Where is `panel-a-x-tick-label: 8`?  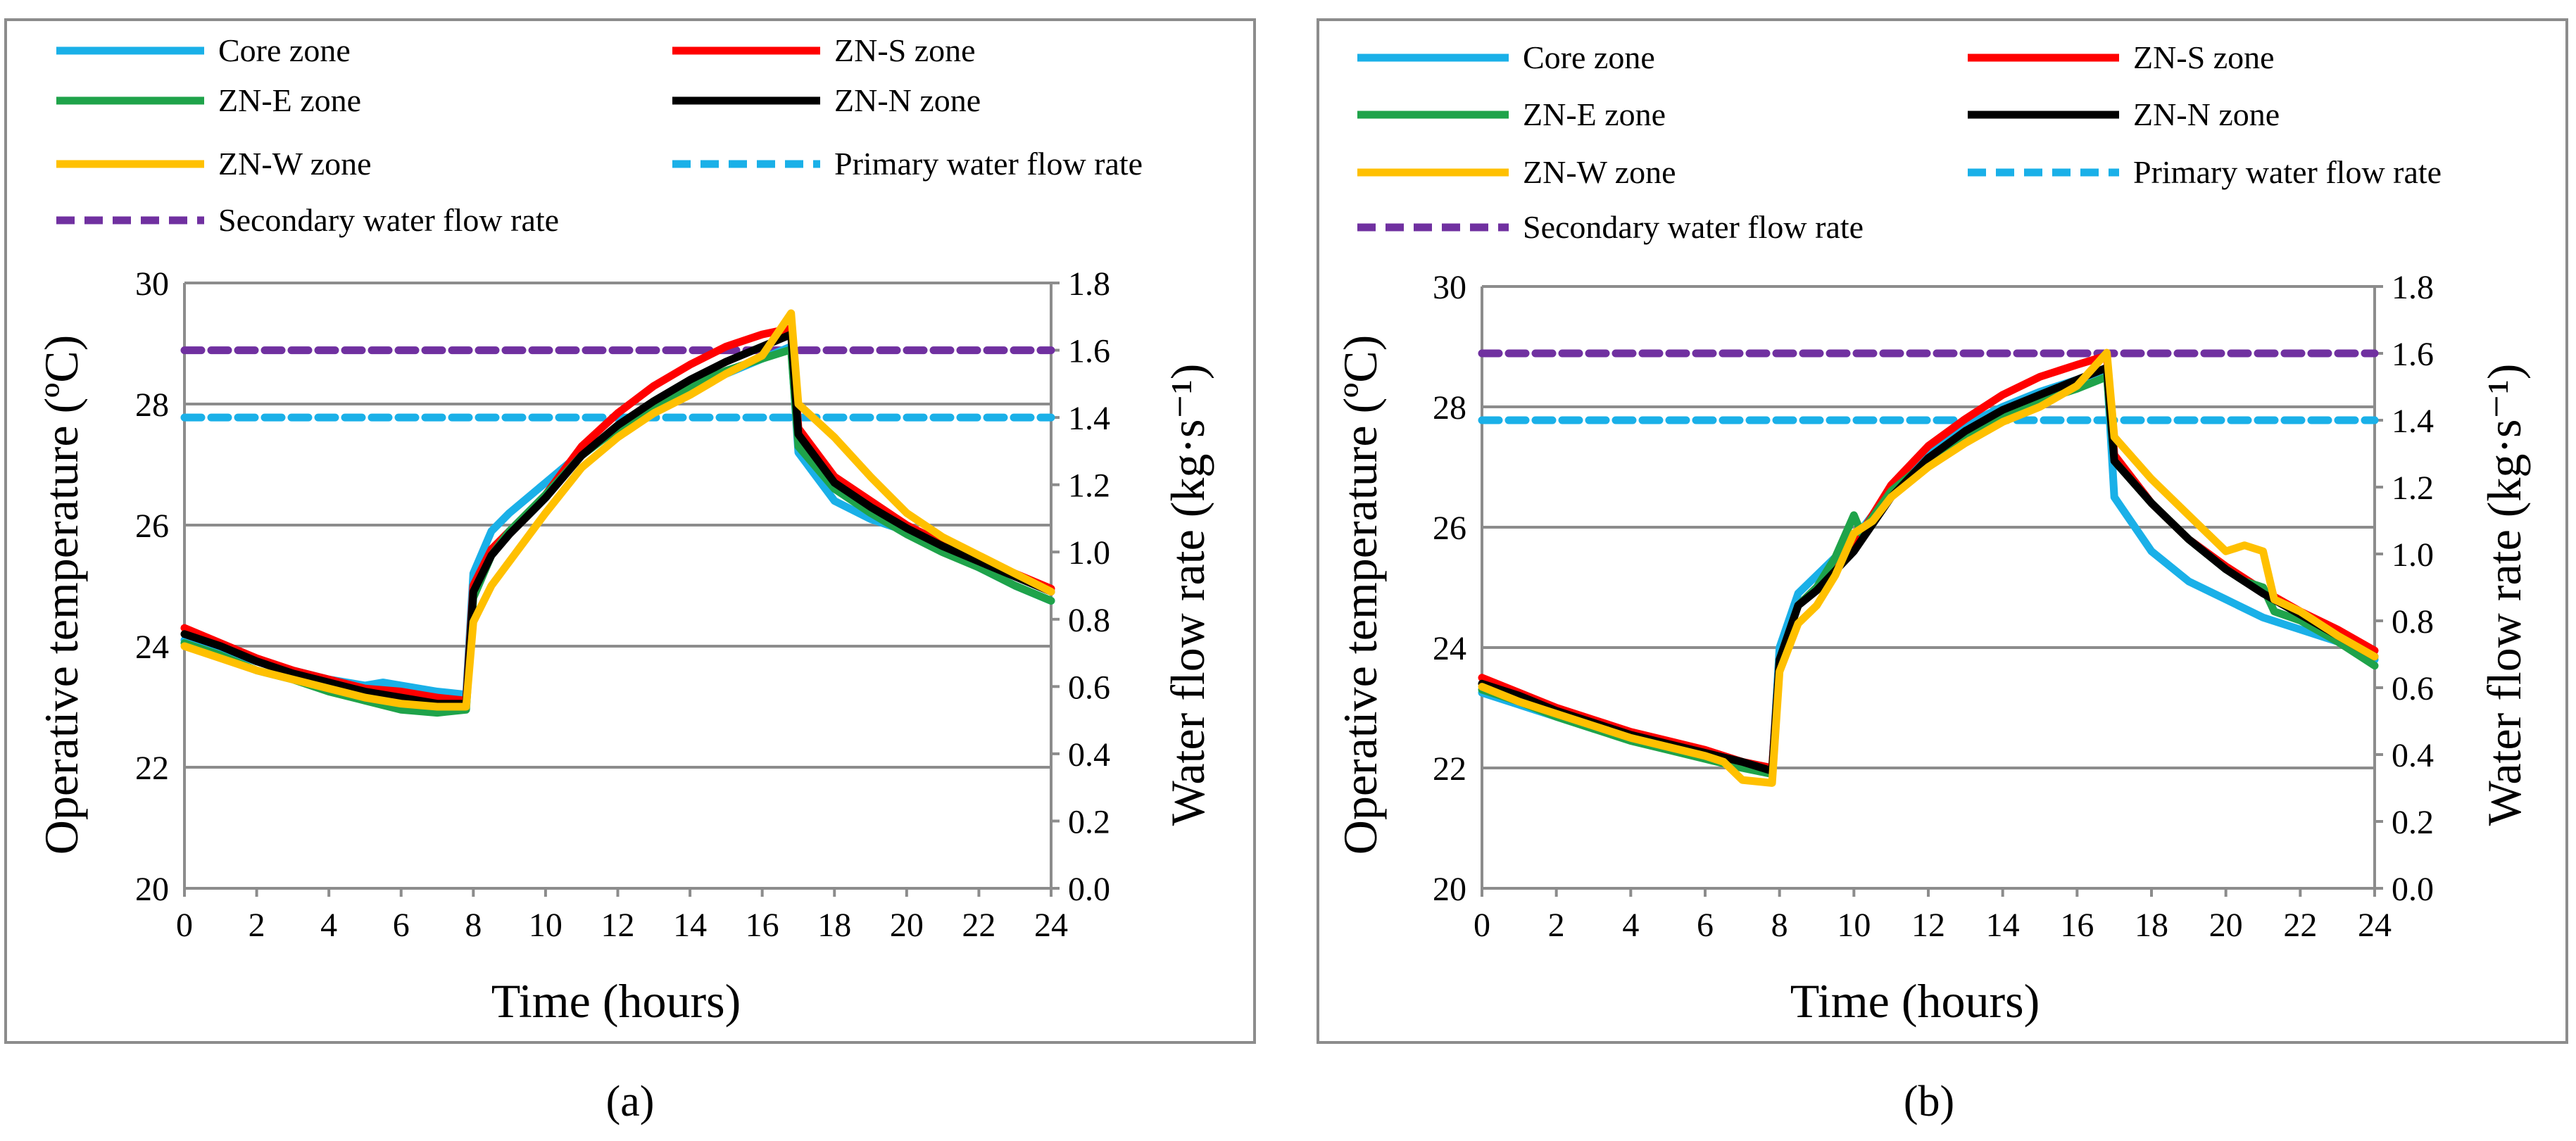 panel-a-x-tick-label: 8 is located at coordinates (473, 925).